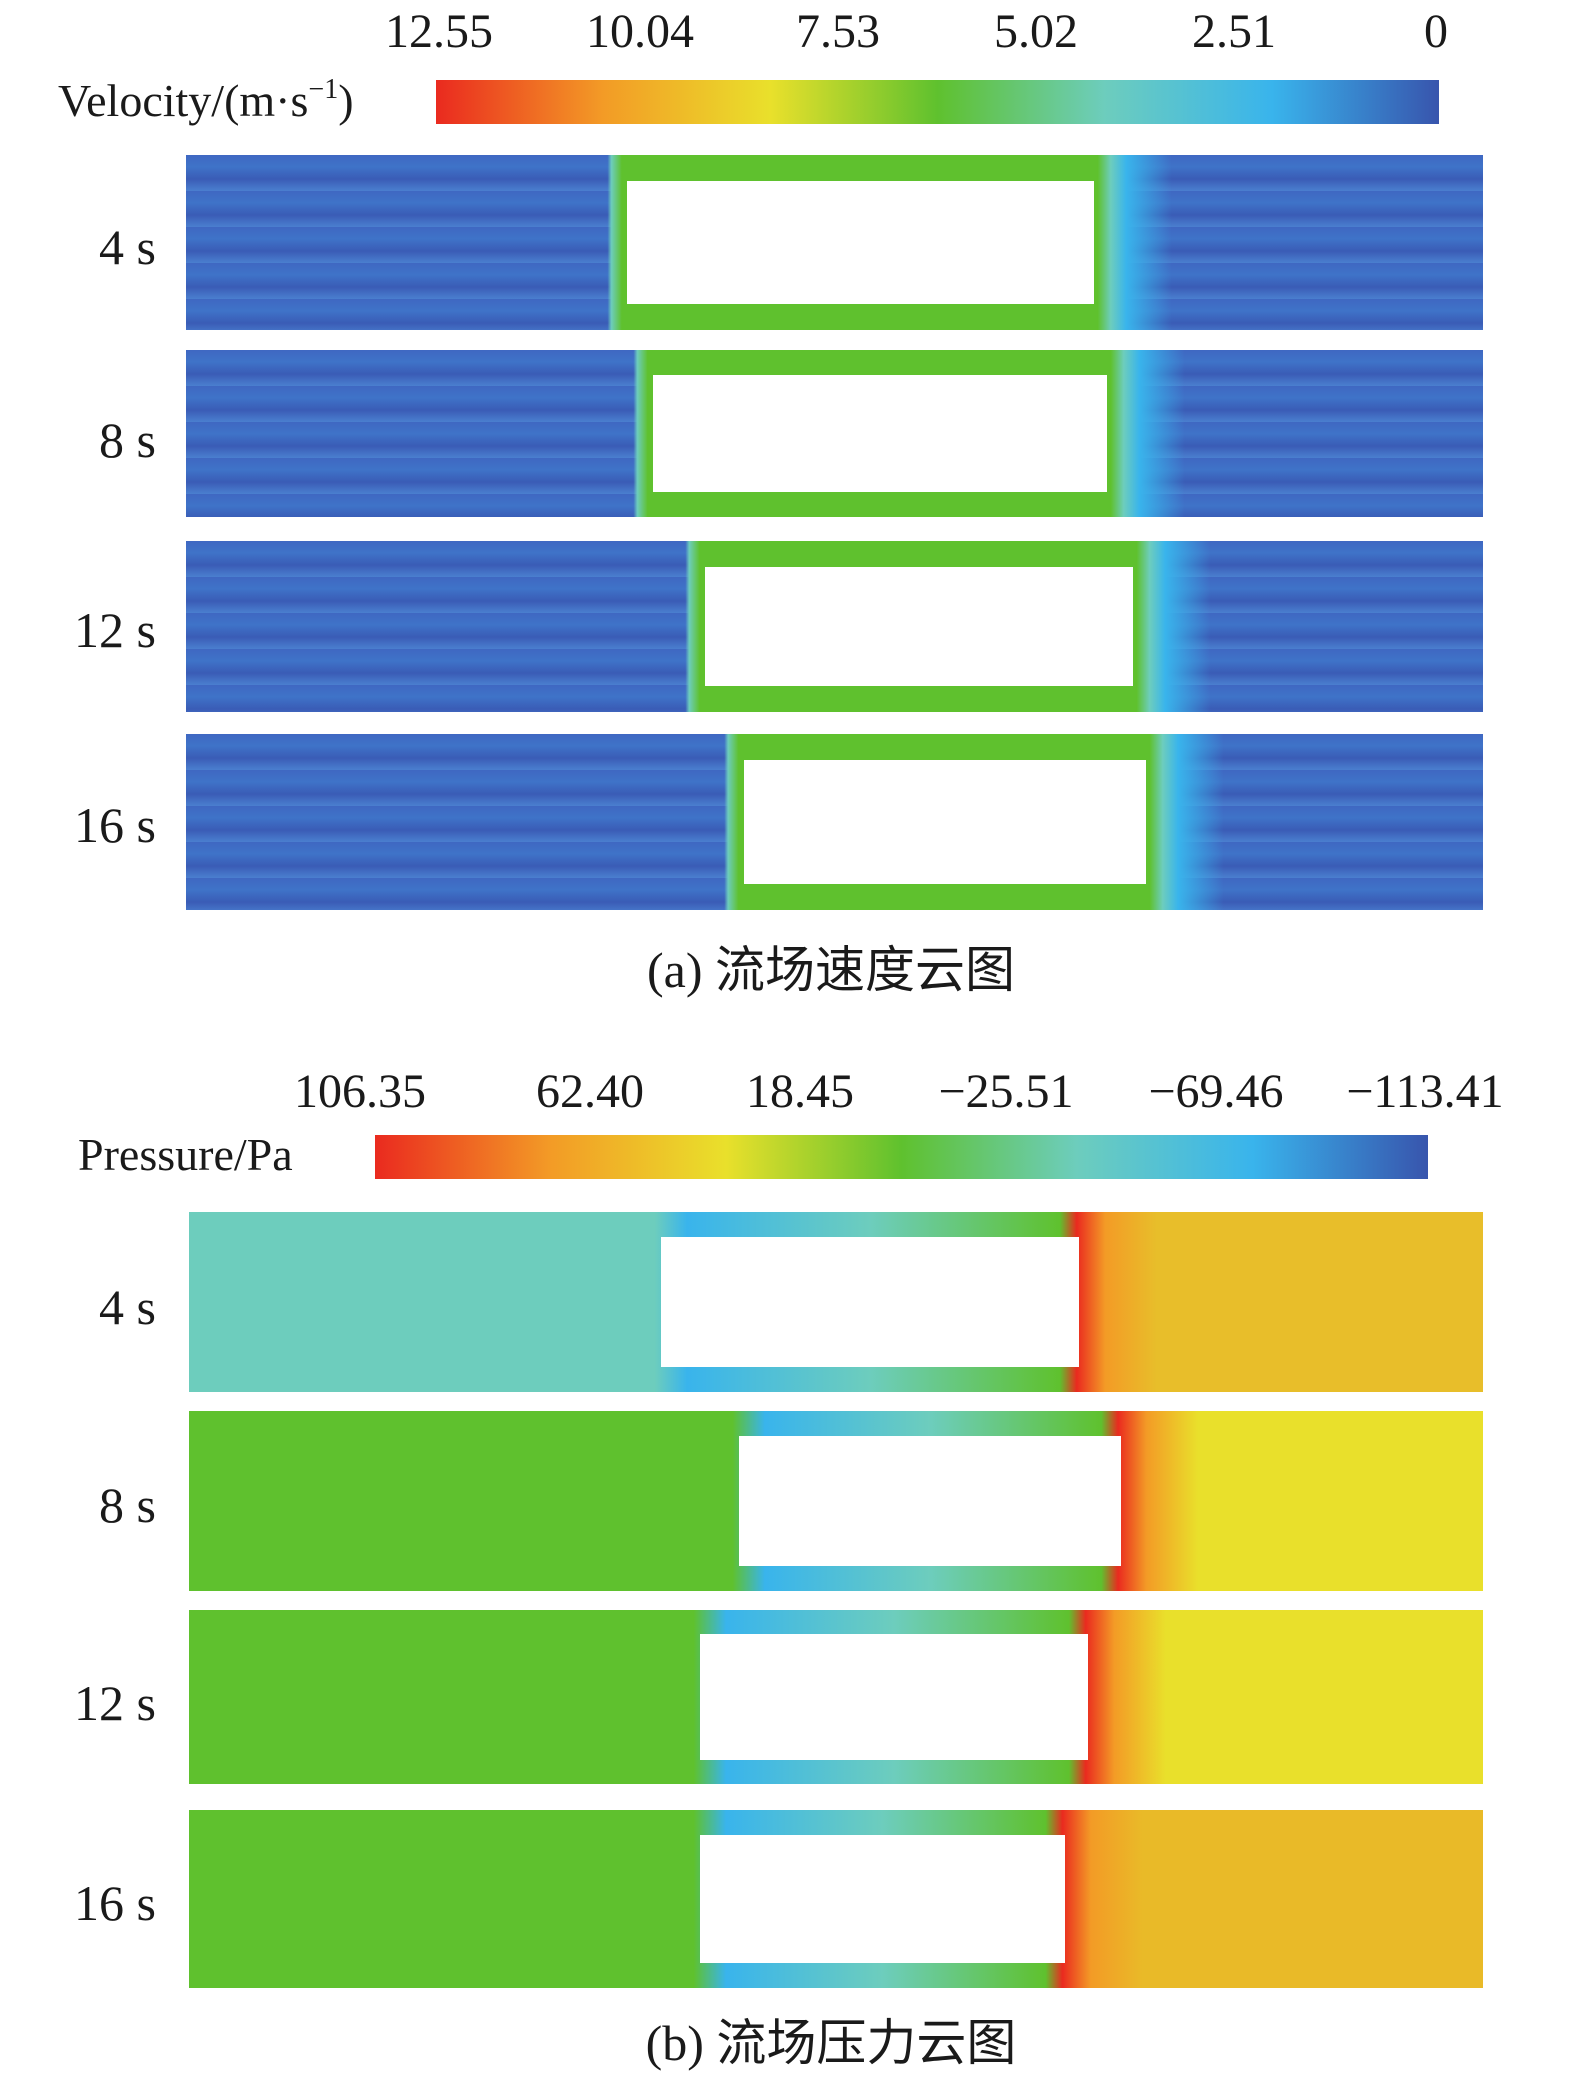 The image size is (1575, 2080). What do you see at coordinates (323, 89) in the screenshot?
I see `velocity-quantity-exponent: −1` at bounding box center [323, 89].